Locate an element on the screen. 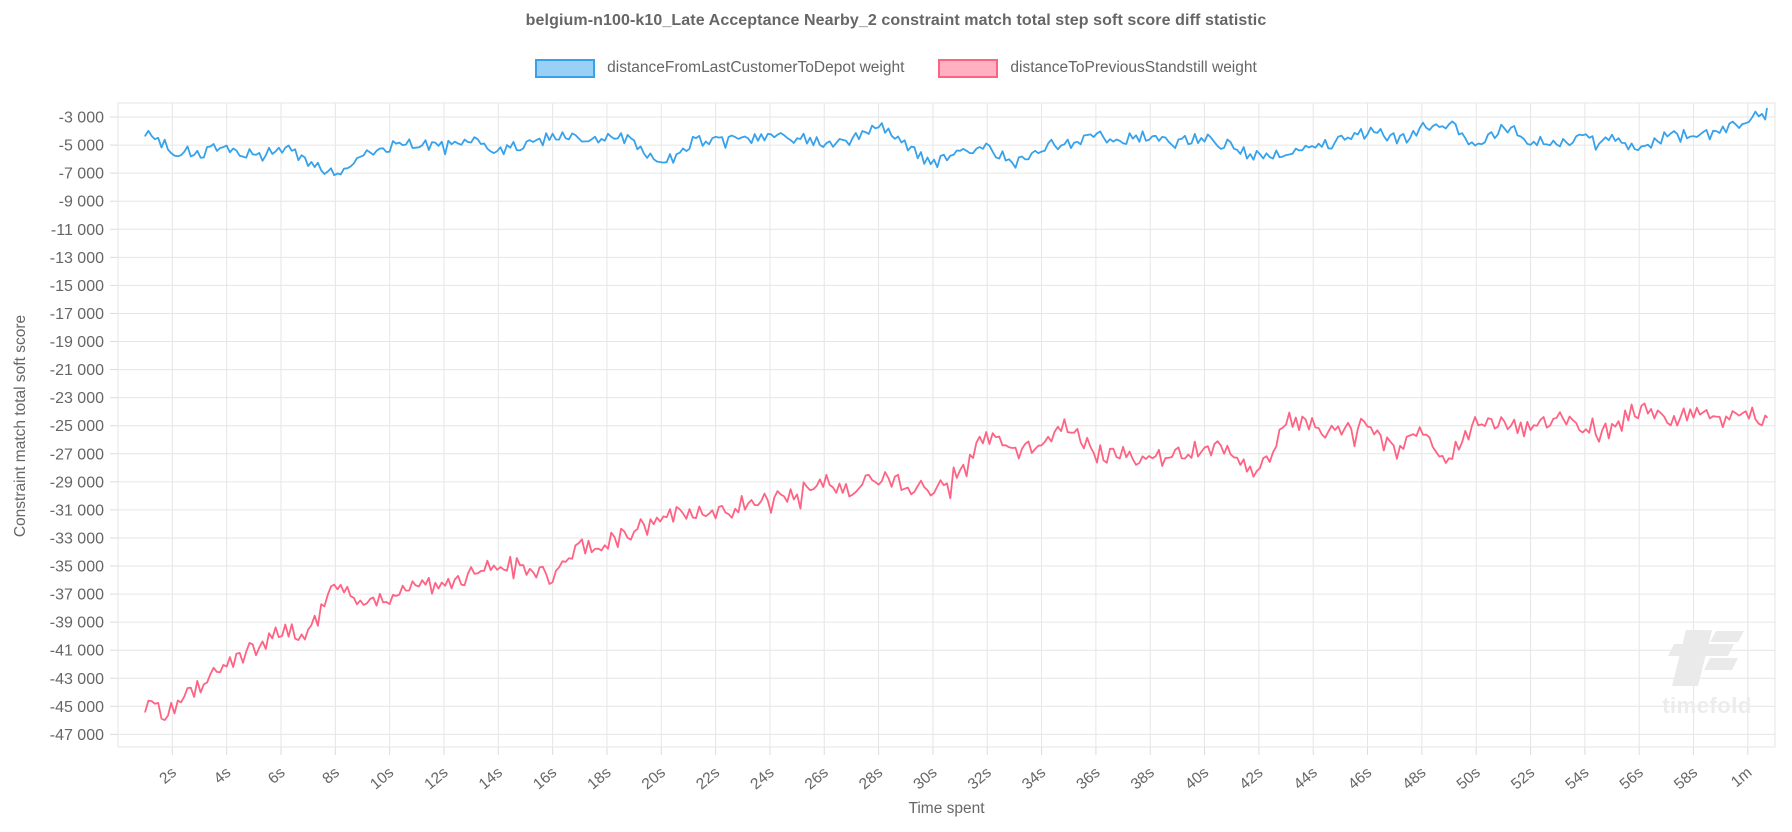  svg-text: 20s is located at coordinates (654, 778).